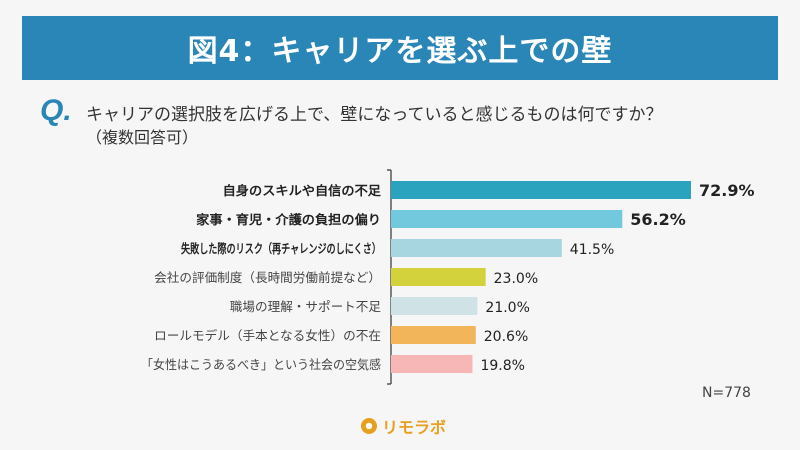 The height and width of the screenshot is (450, 800). I want to click on category-label: 自身のスキルや自信の不足, so click(302, 190).